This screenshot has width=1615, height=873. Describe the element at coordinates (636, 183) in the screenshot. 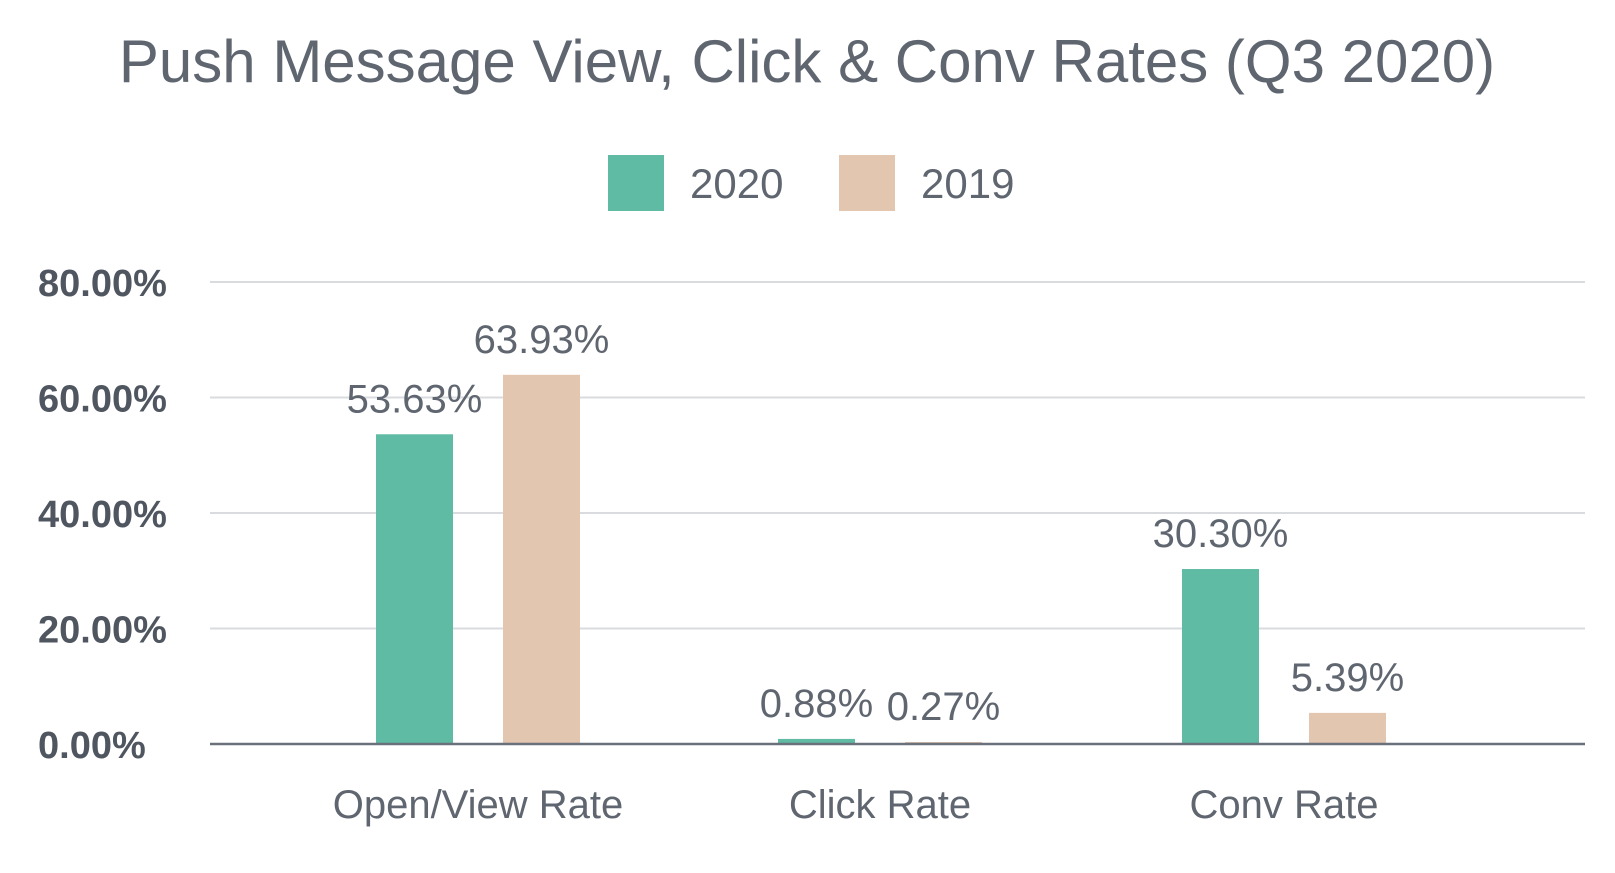

I see `legend-swatch-2020` at that location.